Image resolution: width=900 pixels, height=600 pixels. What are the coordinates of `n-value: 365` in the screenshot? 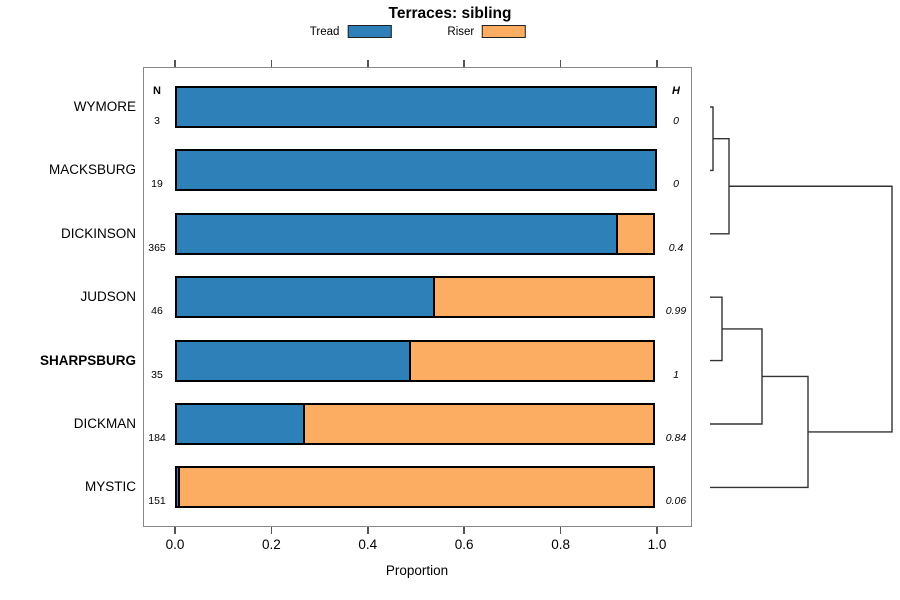 It's located at (157, 247).